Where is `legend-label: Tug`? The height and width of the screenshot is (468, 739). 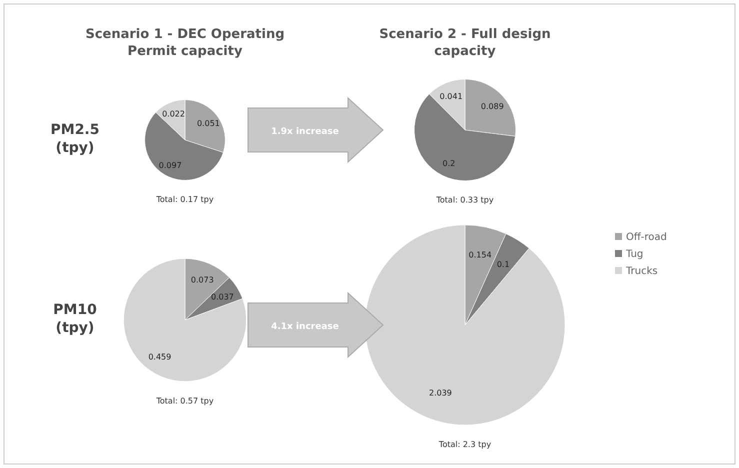
legend-label: Tug is located at coordinates (634, 254).